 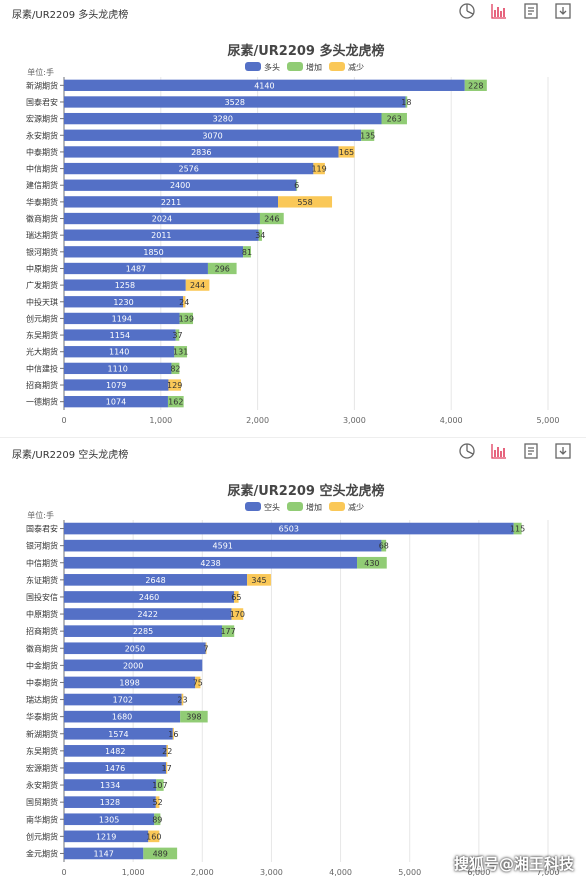 I want to click on category-label: 中信期货, so click(x=42, y=169).